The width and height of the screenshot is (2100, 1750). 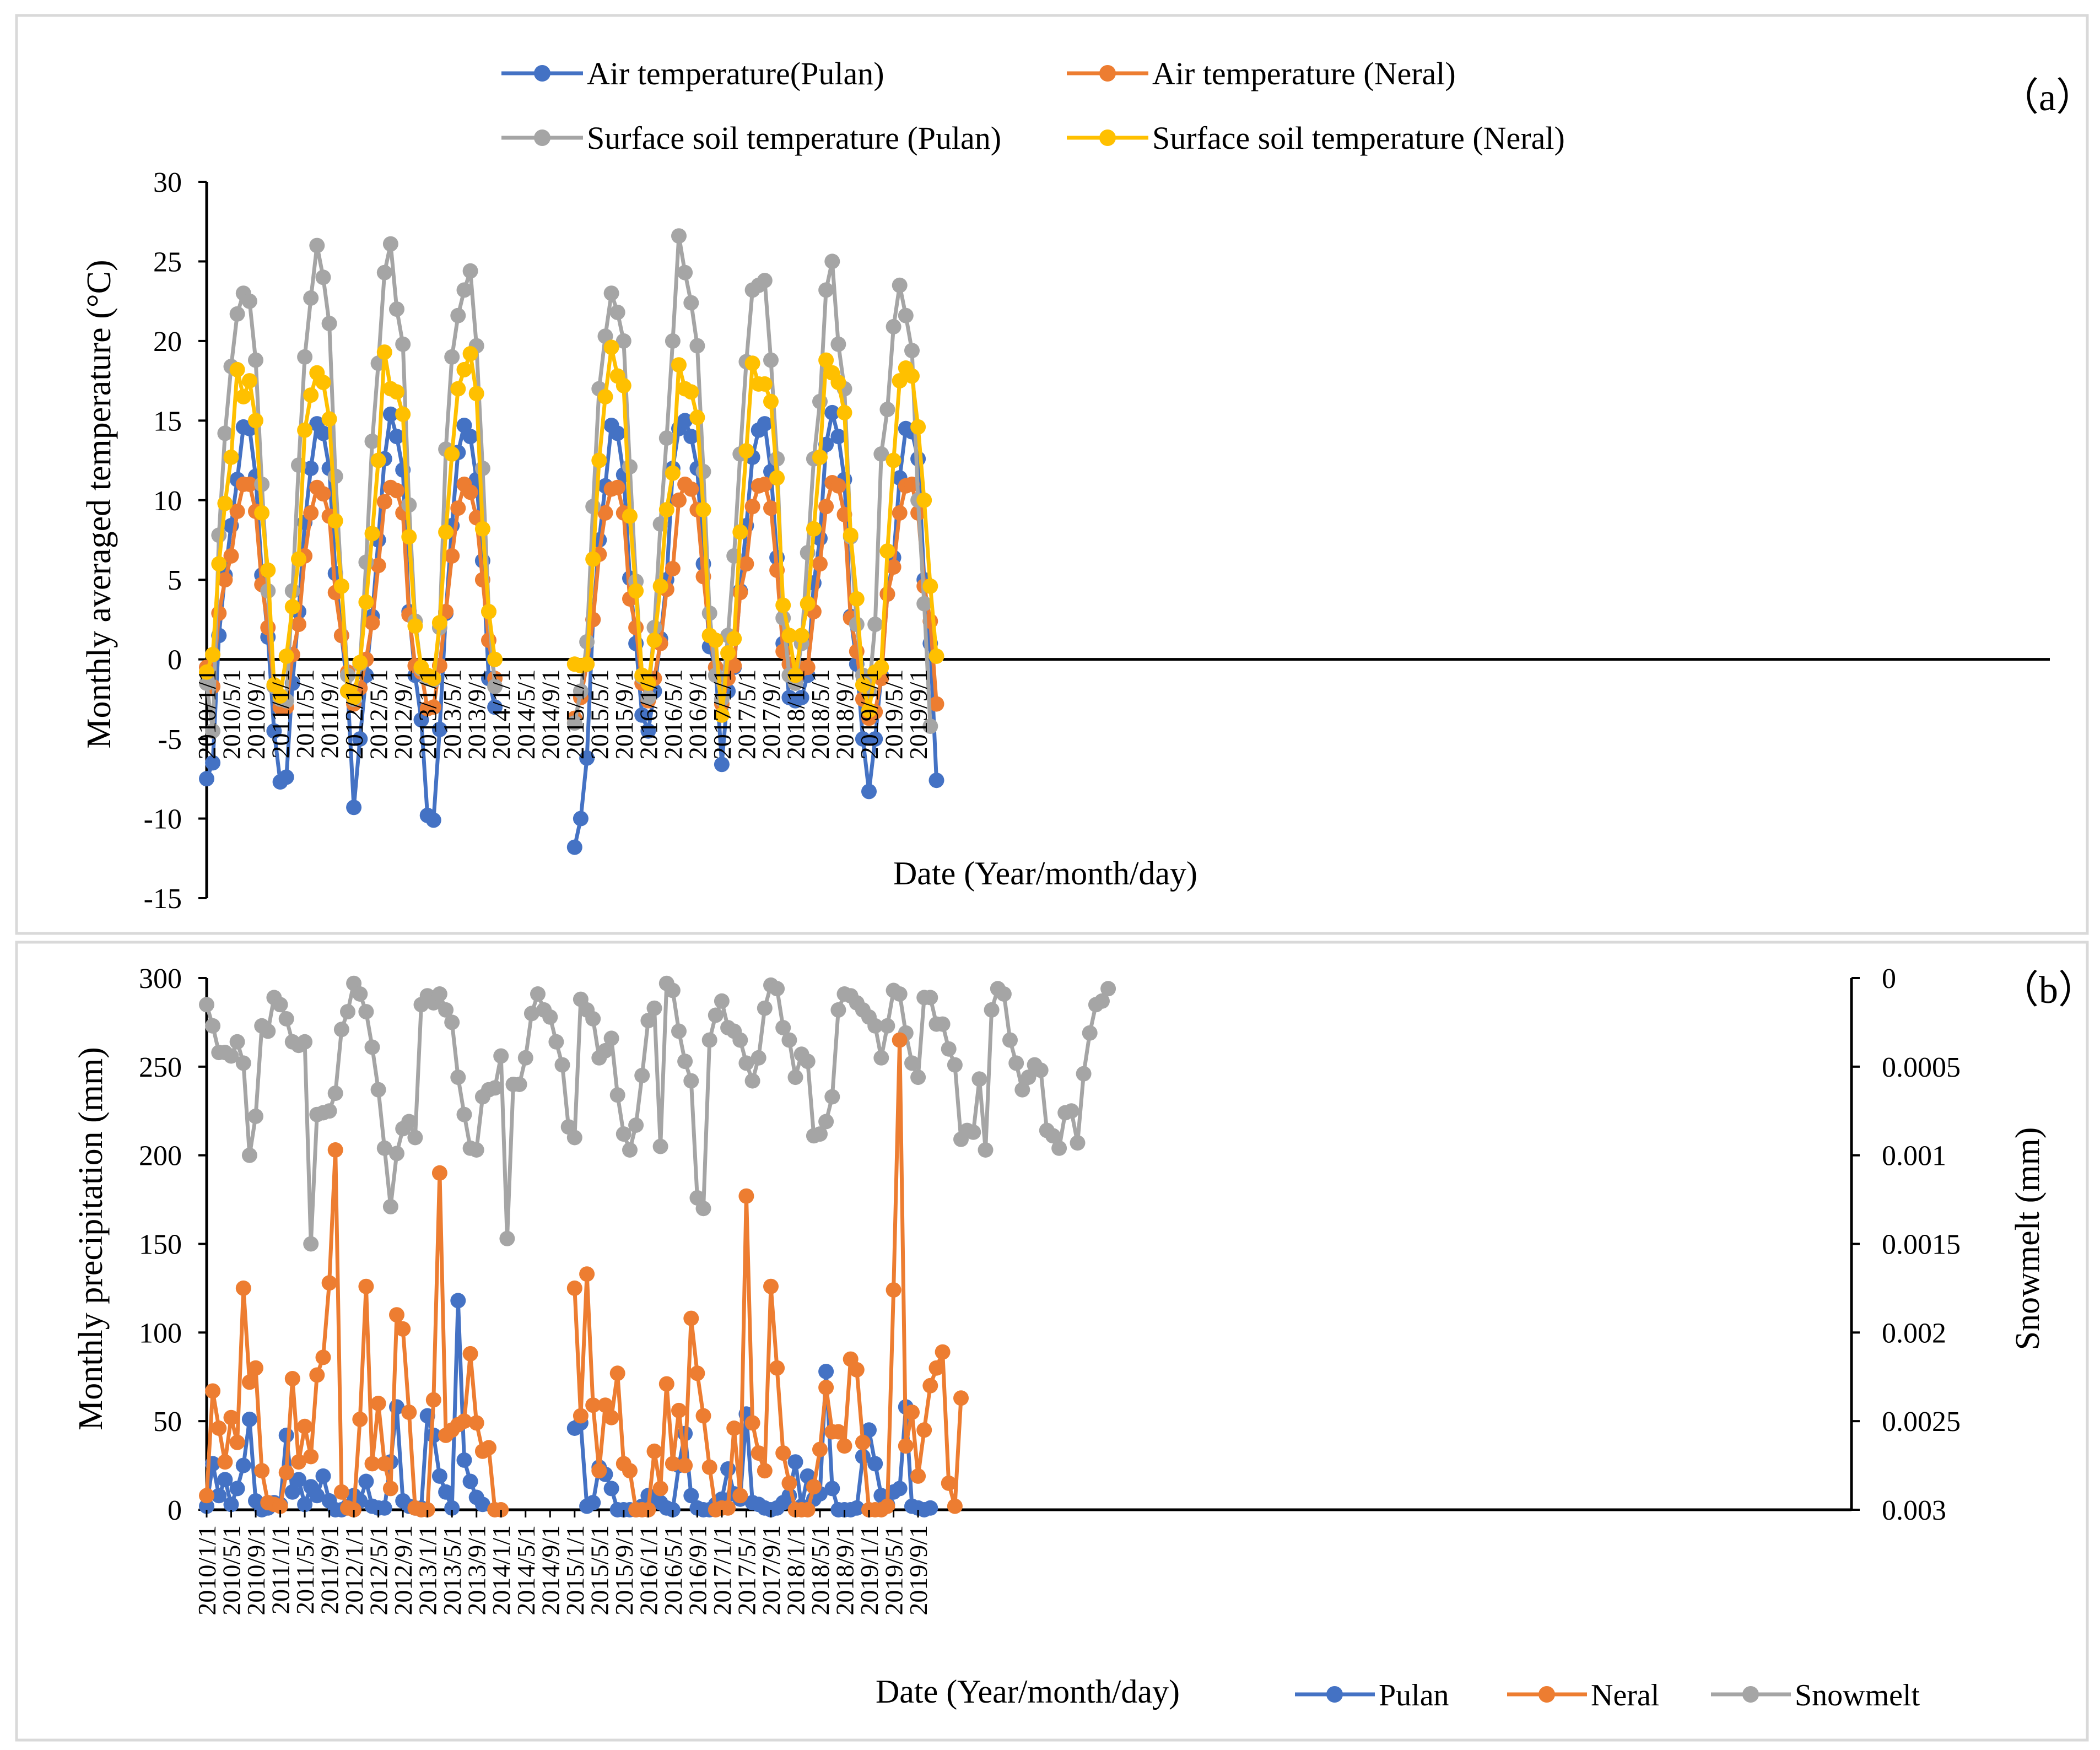 What do you see at coordinates (330, 1569) in the screenshot?
I see `x-tick-label: 2011/9/1` at bounding box center [330, 1569].